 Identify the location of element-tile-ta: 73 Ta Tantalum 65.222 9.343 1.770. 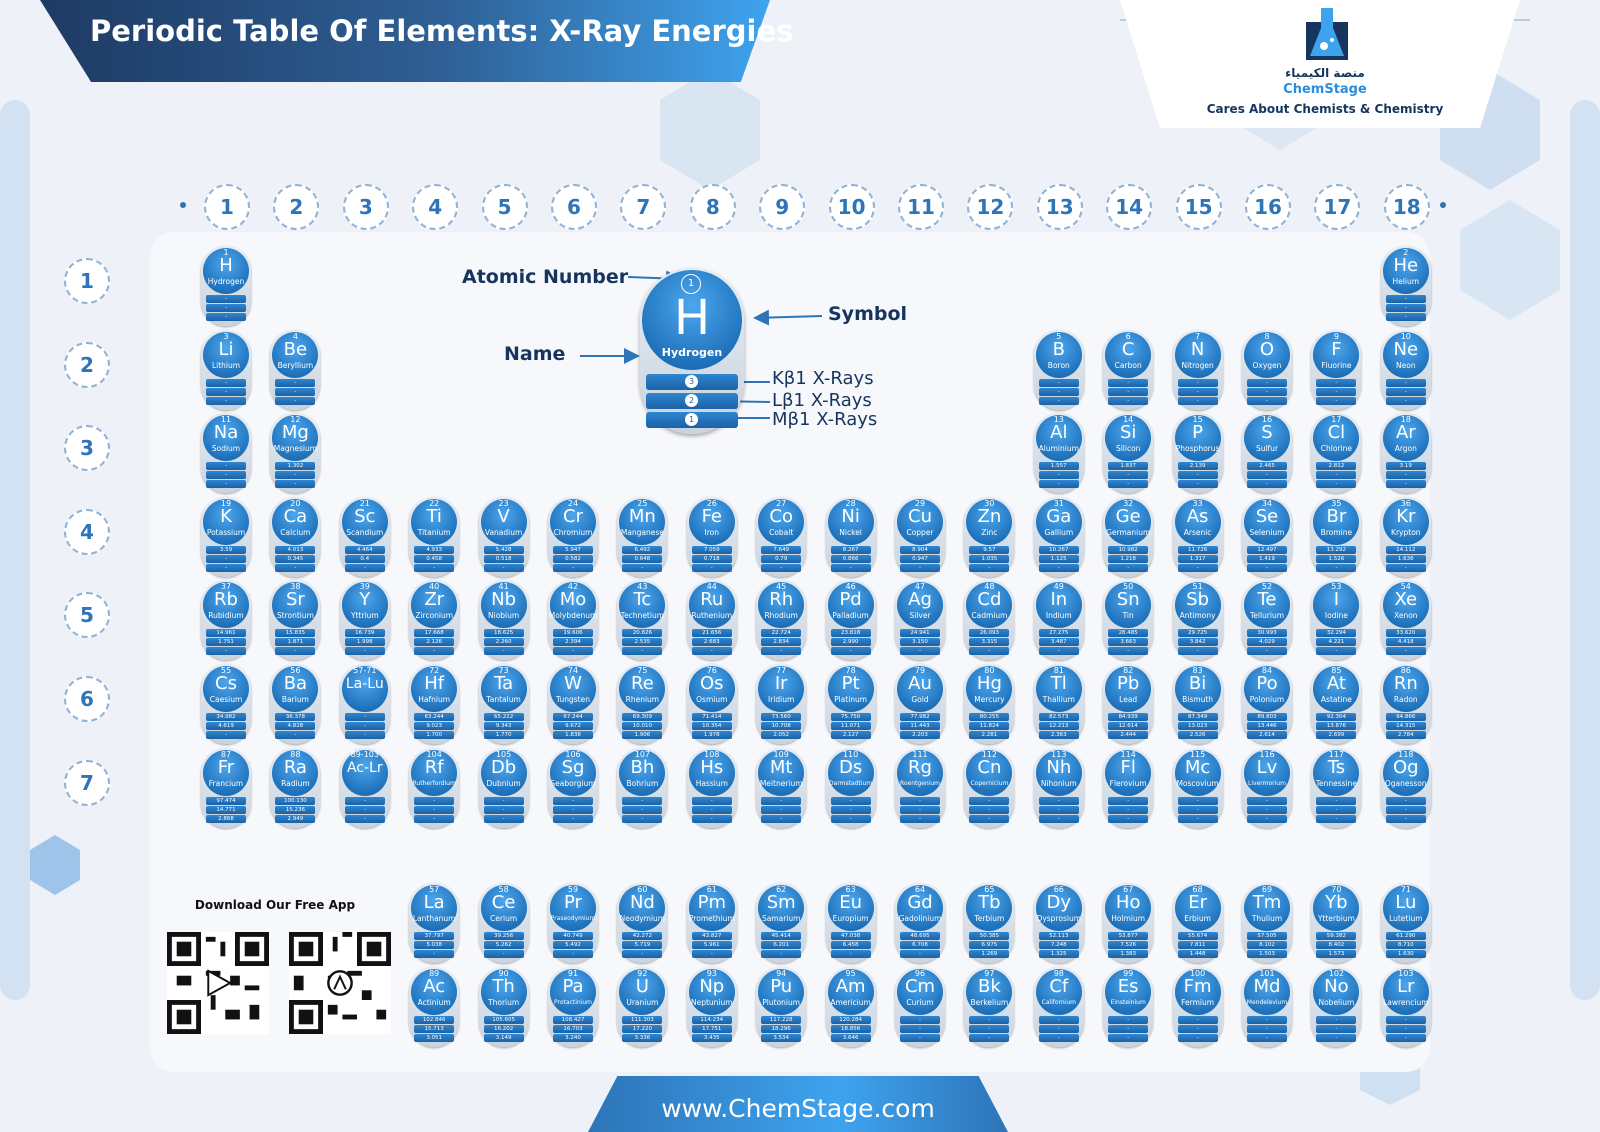
(503, 704).